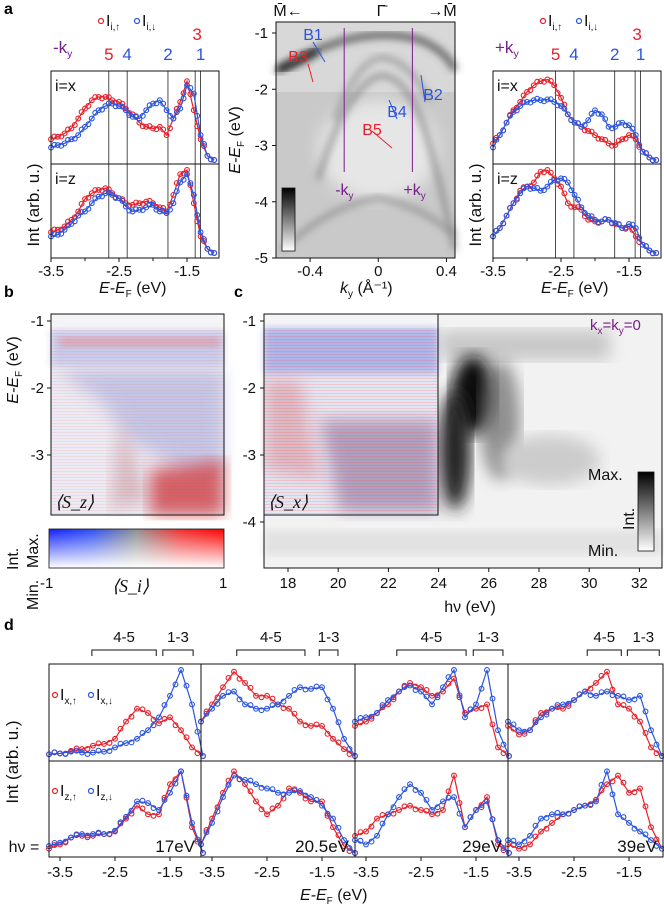 Image resolution: width=664 pixels, height=914 pixels. Describe the element at coordinates (313, 35) in the screenshot. I see `band-B1-label: B1` at that location.